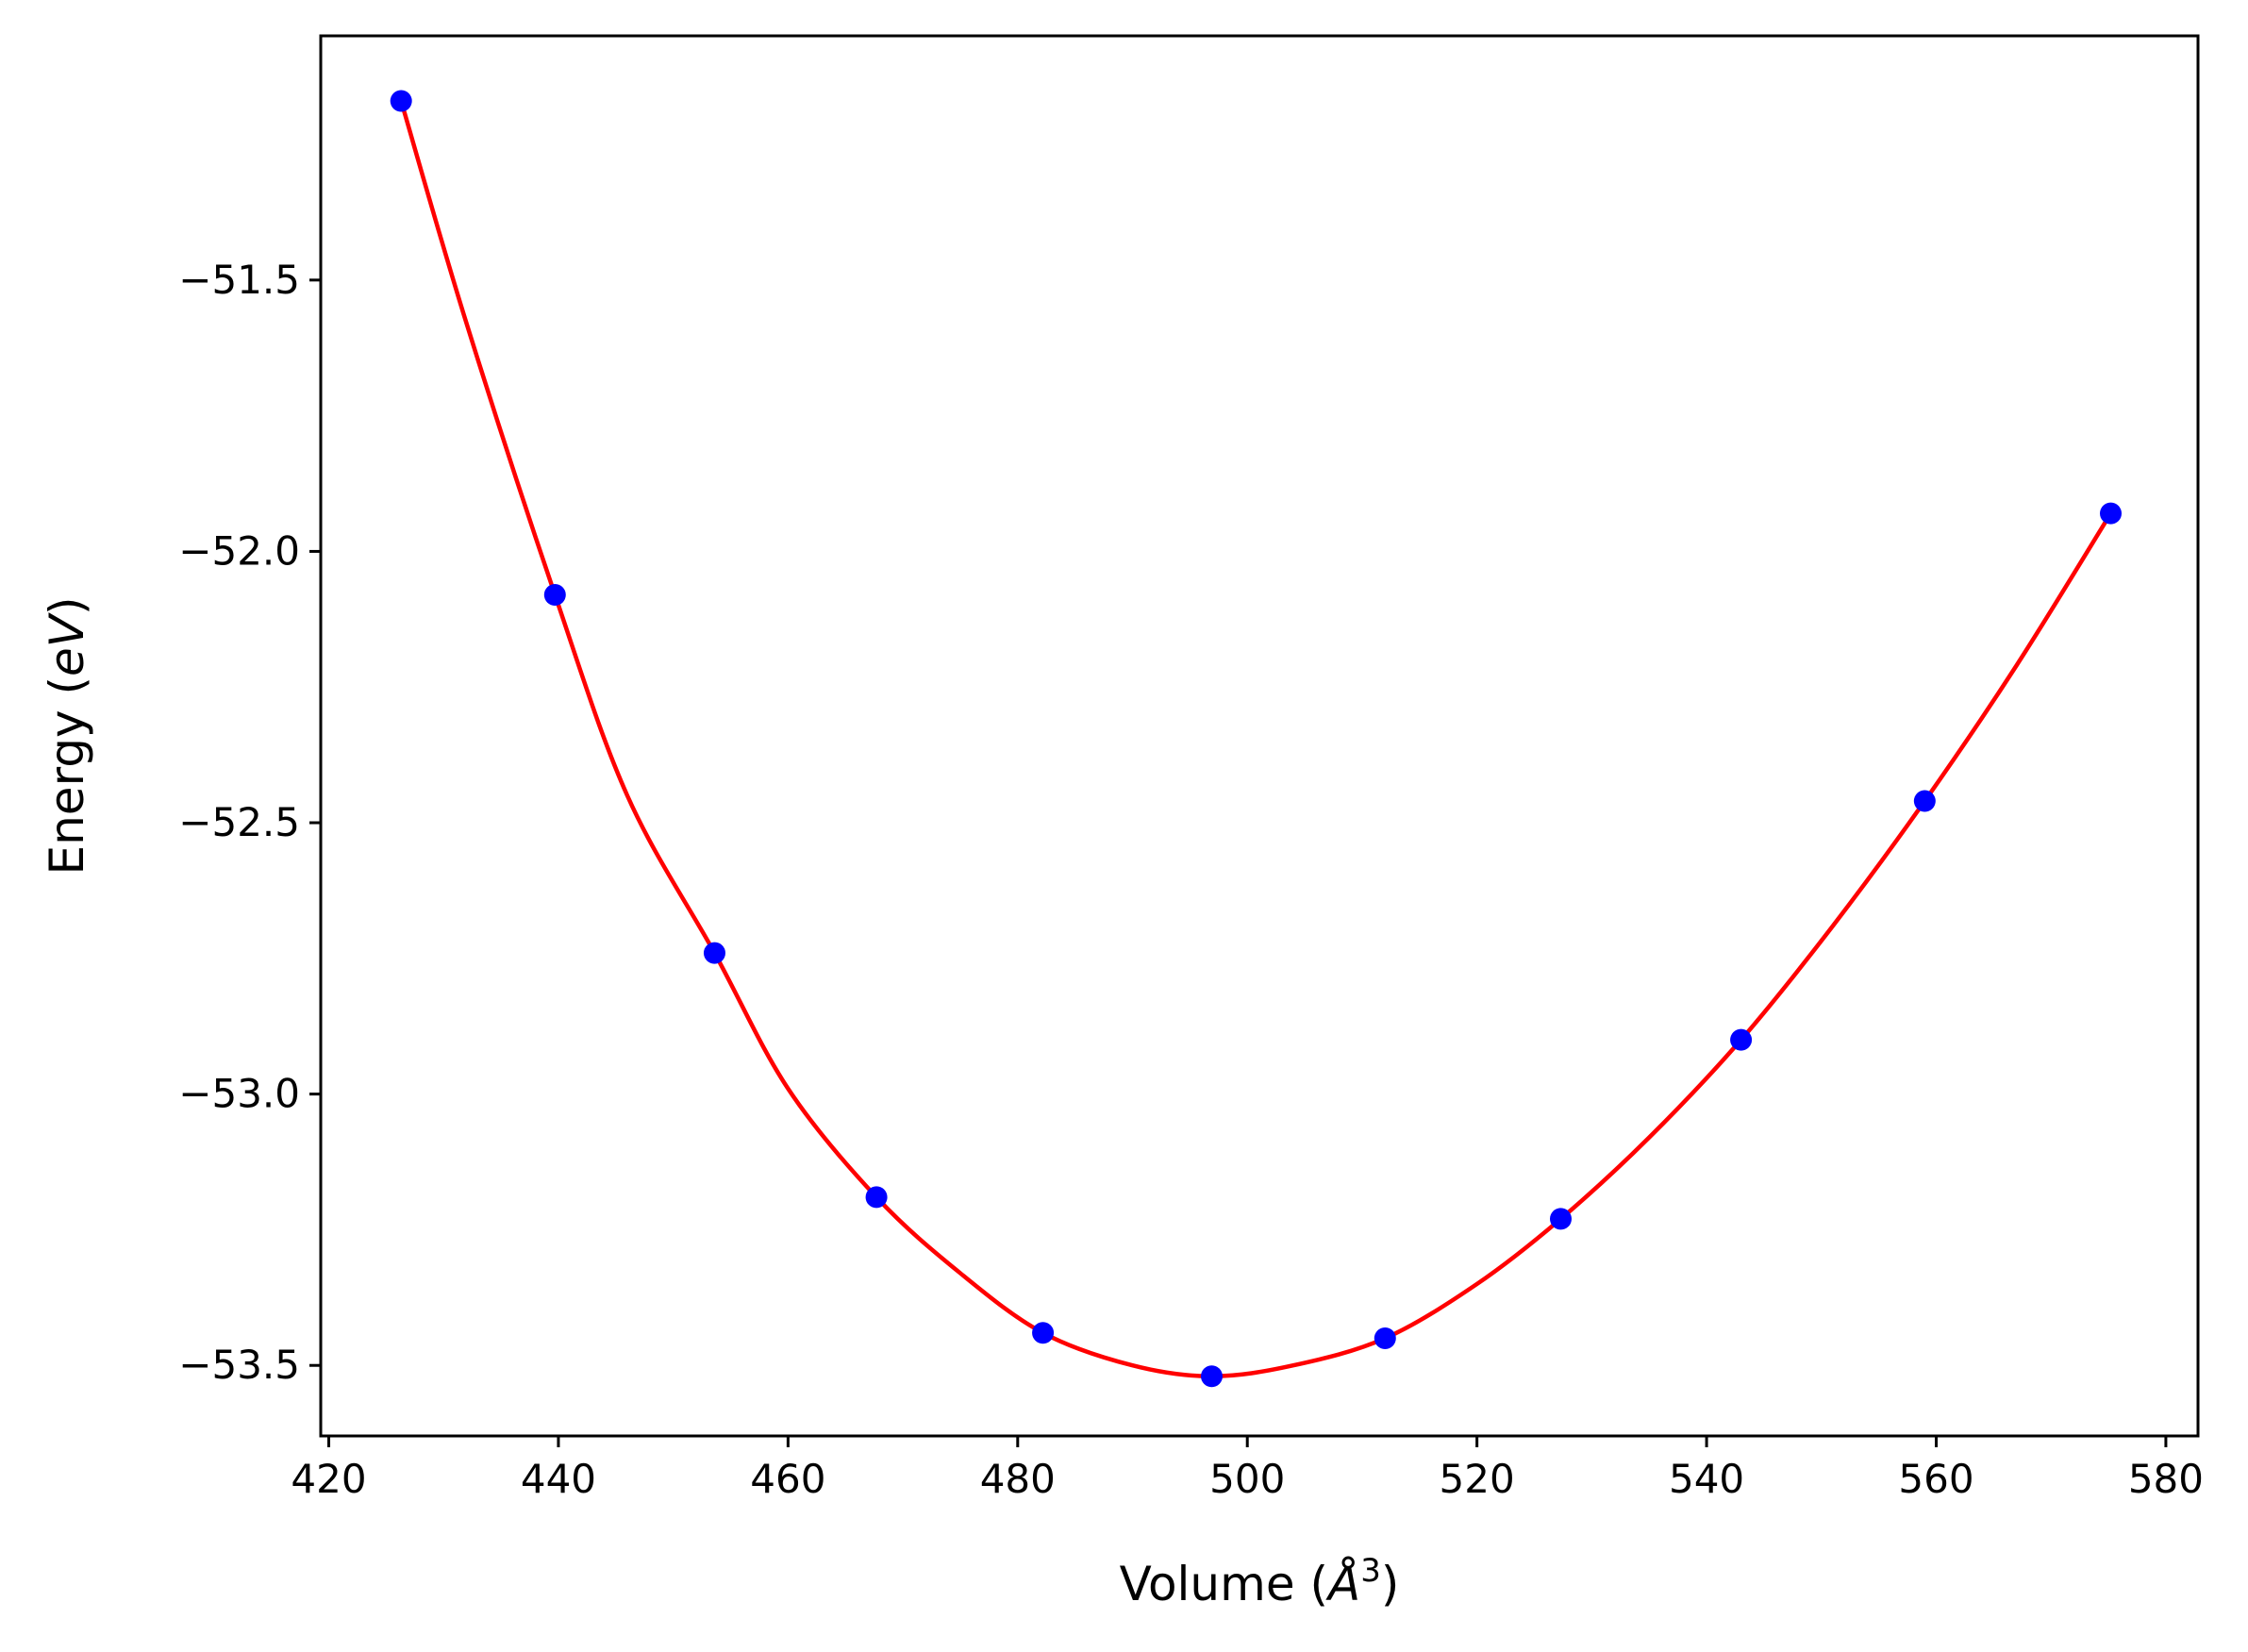 This screenshot has width=2248, height=1652. I want to click on x-tick-label: 440, so click(558, 1479).